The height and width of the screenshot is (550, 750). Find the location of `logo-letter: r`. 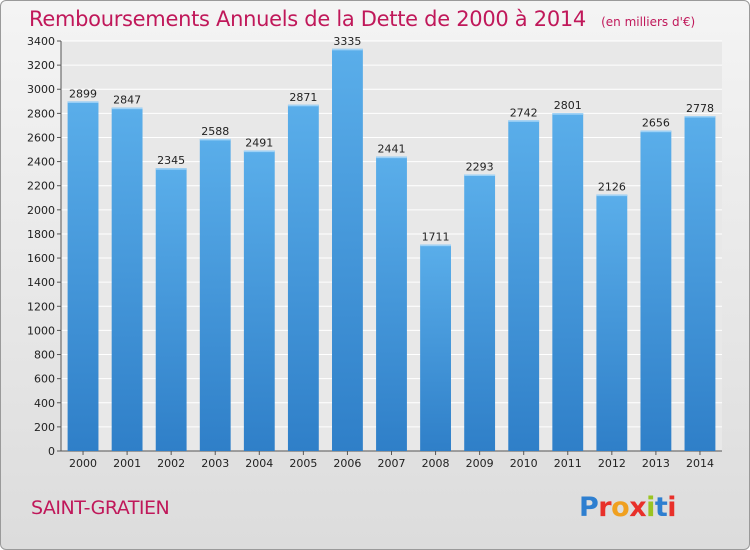

logo-letter: r is located at coordinates (605, 507).